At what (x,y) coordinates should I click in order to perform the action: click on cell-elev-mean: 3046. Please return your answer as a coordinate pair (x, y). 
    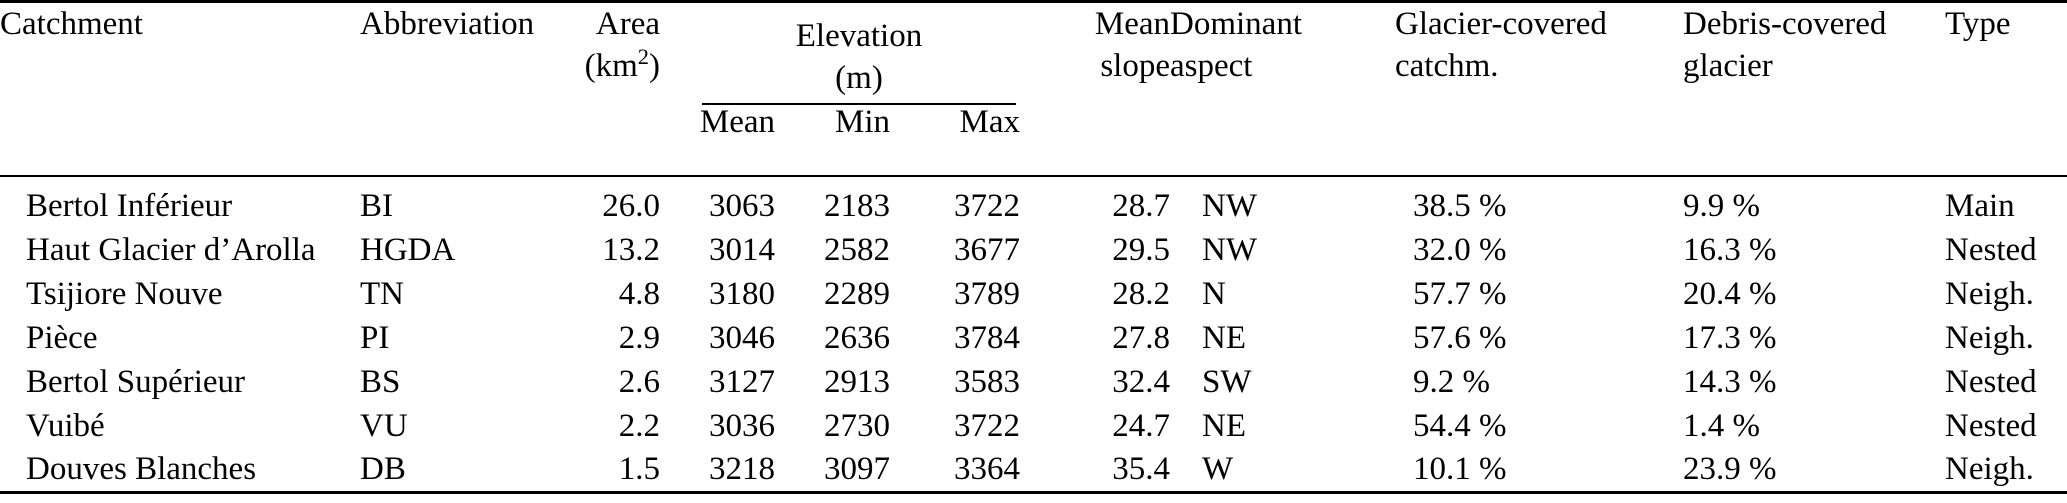
    Looking at the image, I should click on (742, 338).